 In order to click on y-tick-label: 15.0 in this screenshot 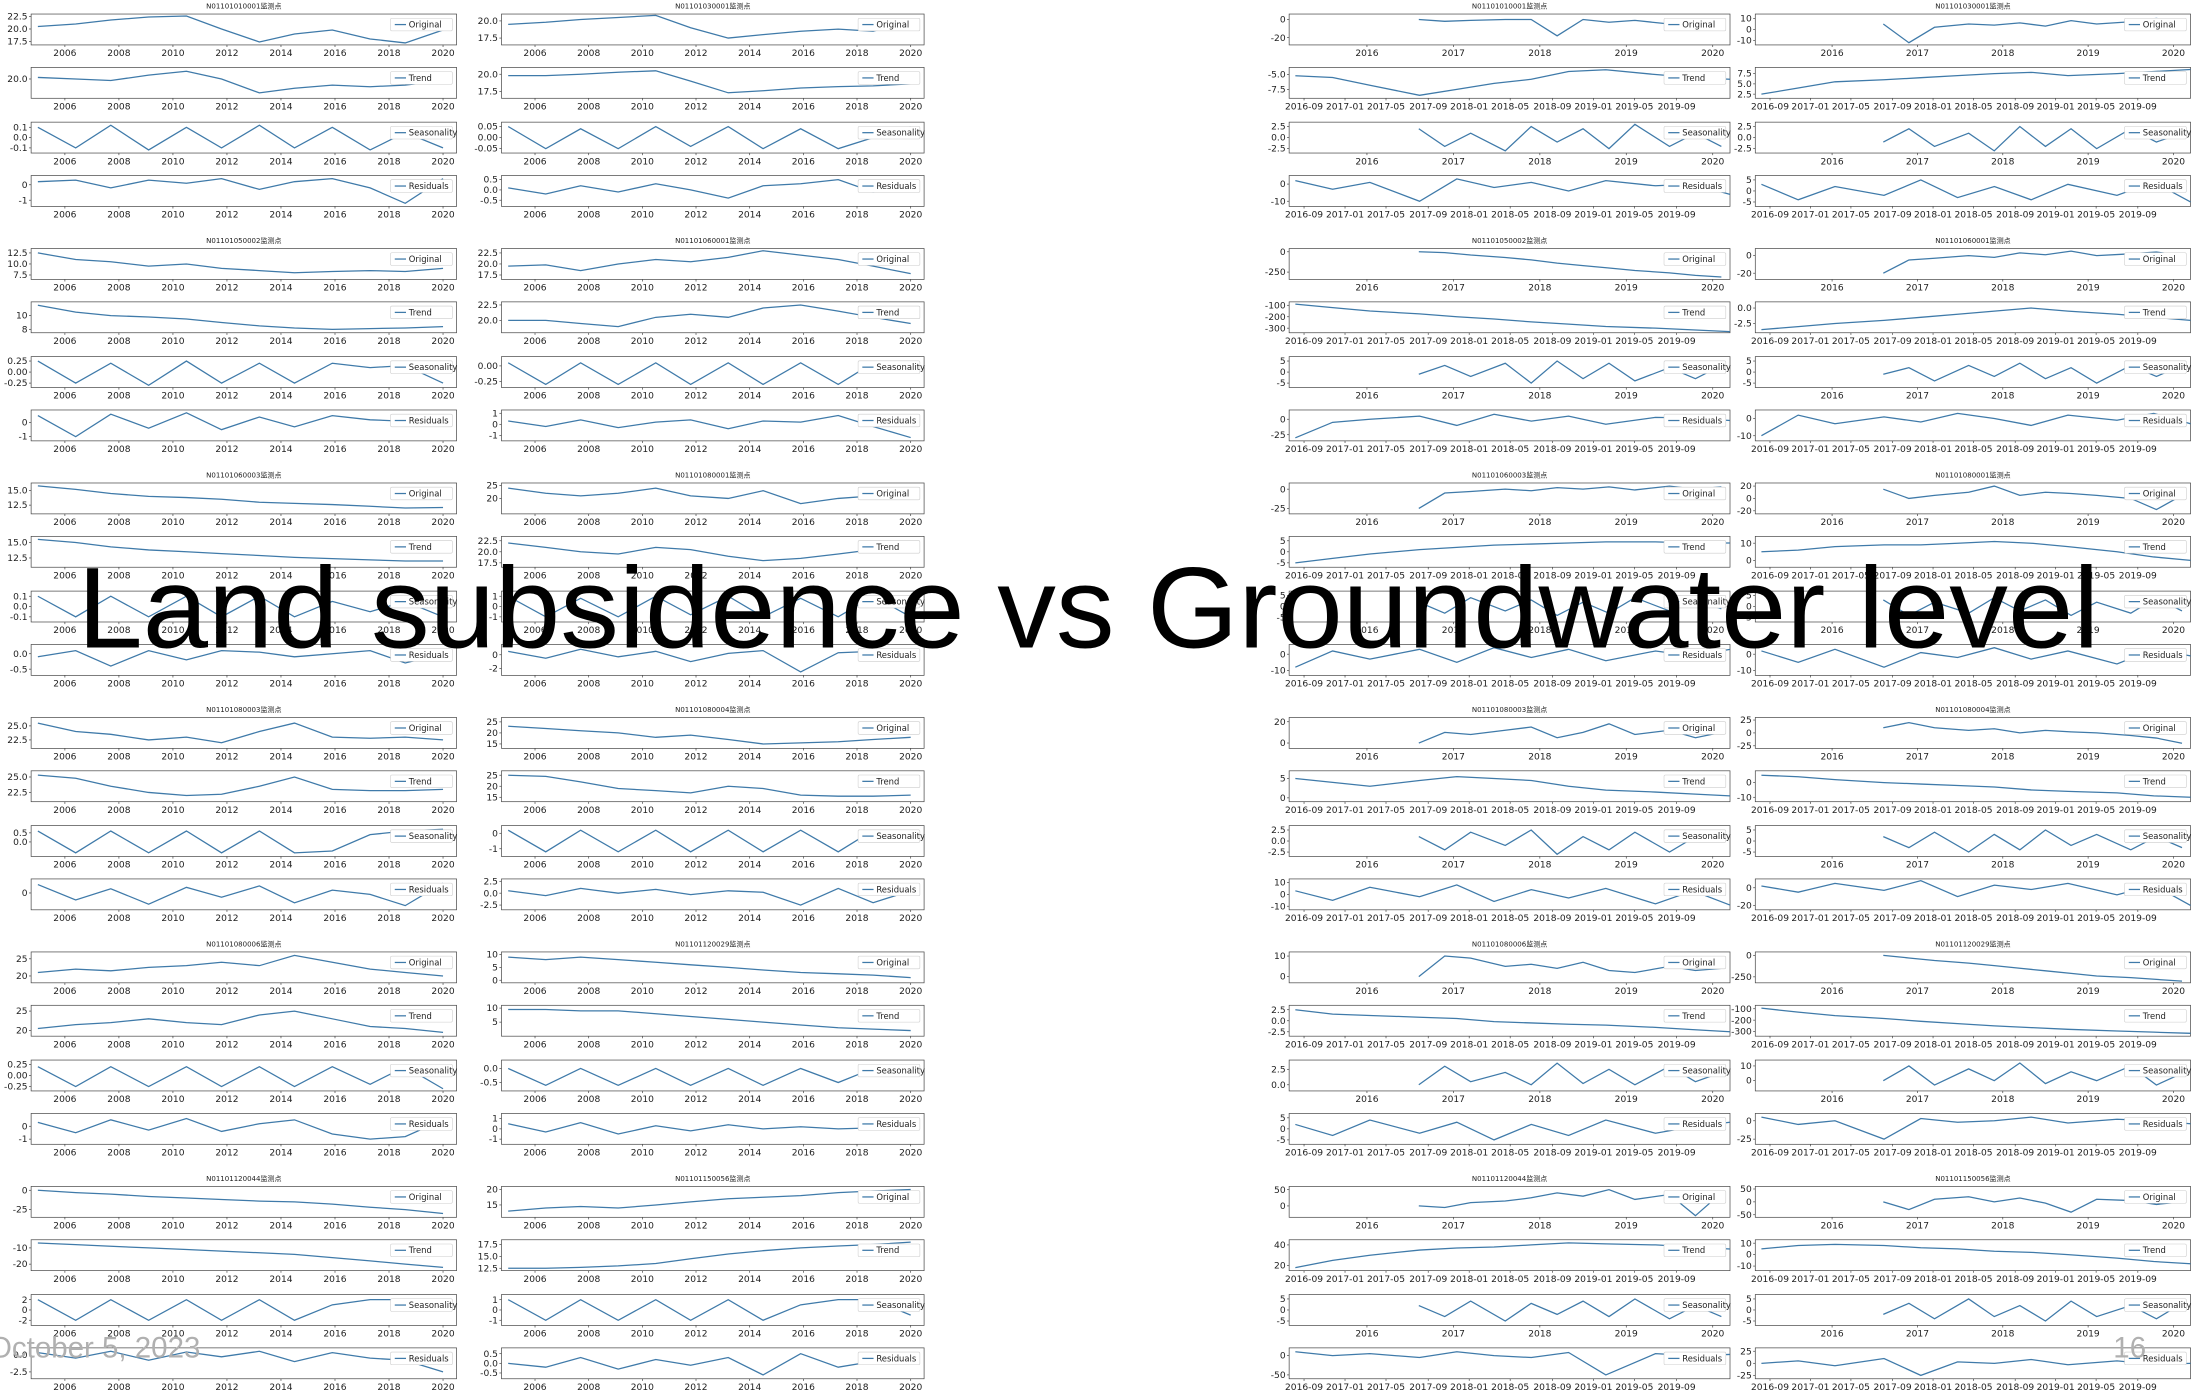, I will do `click(488, 1257)`.